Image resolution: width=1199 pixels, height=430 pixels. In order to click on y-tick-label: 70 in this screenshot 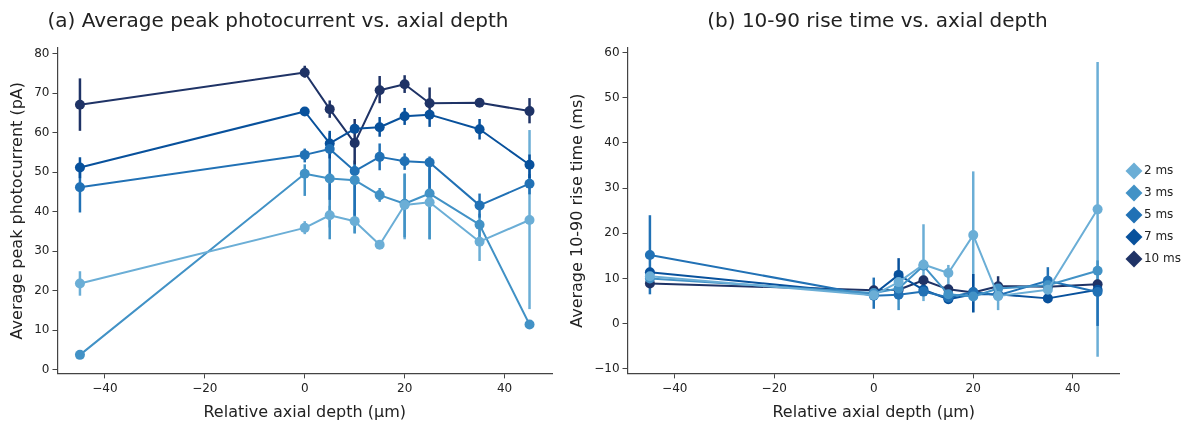, I will do `click(42, 92)`.